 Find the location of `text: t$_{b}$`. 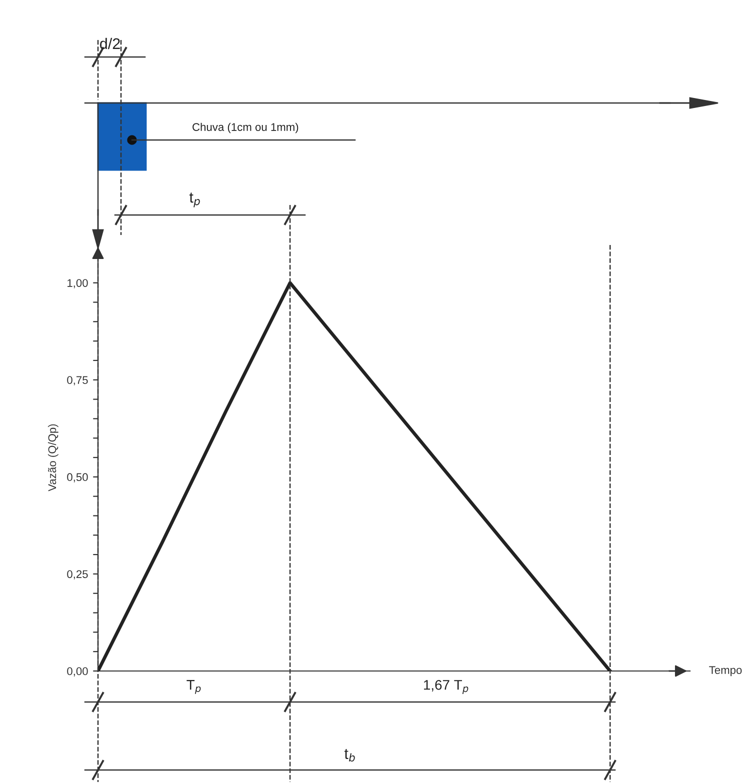

text: t$_{b}$ is located at coordinates (349, 755).